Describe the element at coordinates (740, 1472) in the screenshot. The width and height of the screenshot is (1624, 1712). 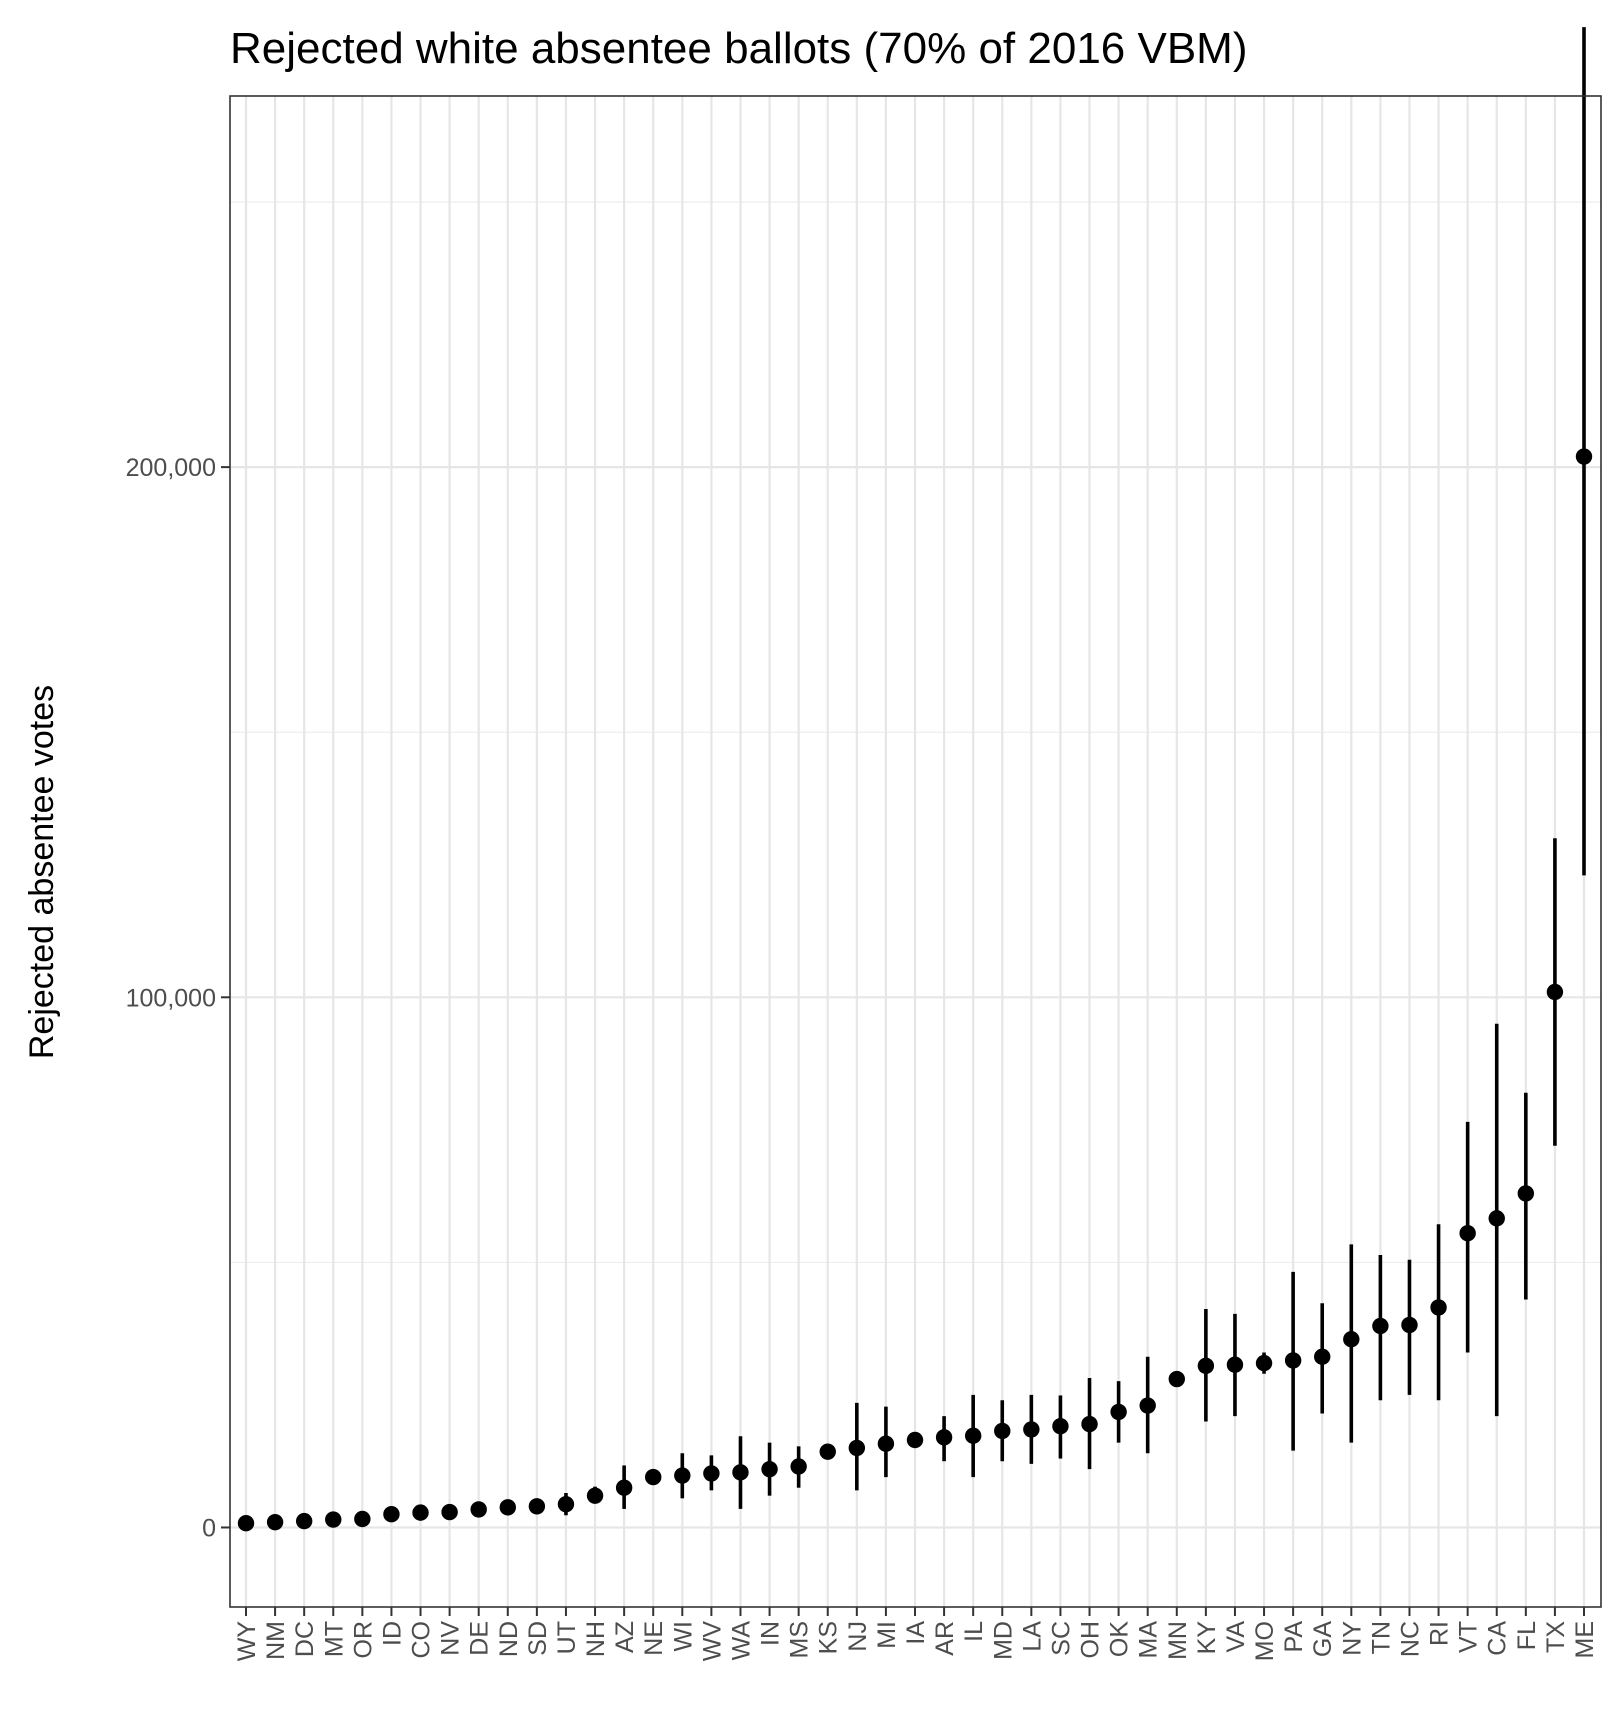
I see `point-wa` at that location.